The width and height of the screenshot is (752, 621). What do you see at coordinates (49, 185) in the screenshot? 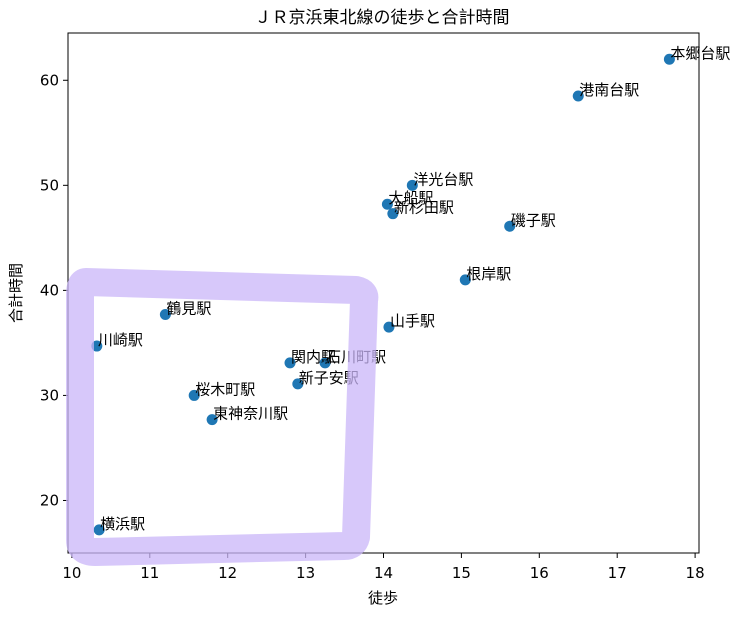
I see `y-tick-label: 50` at bounding box center [49, 185].